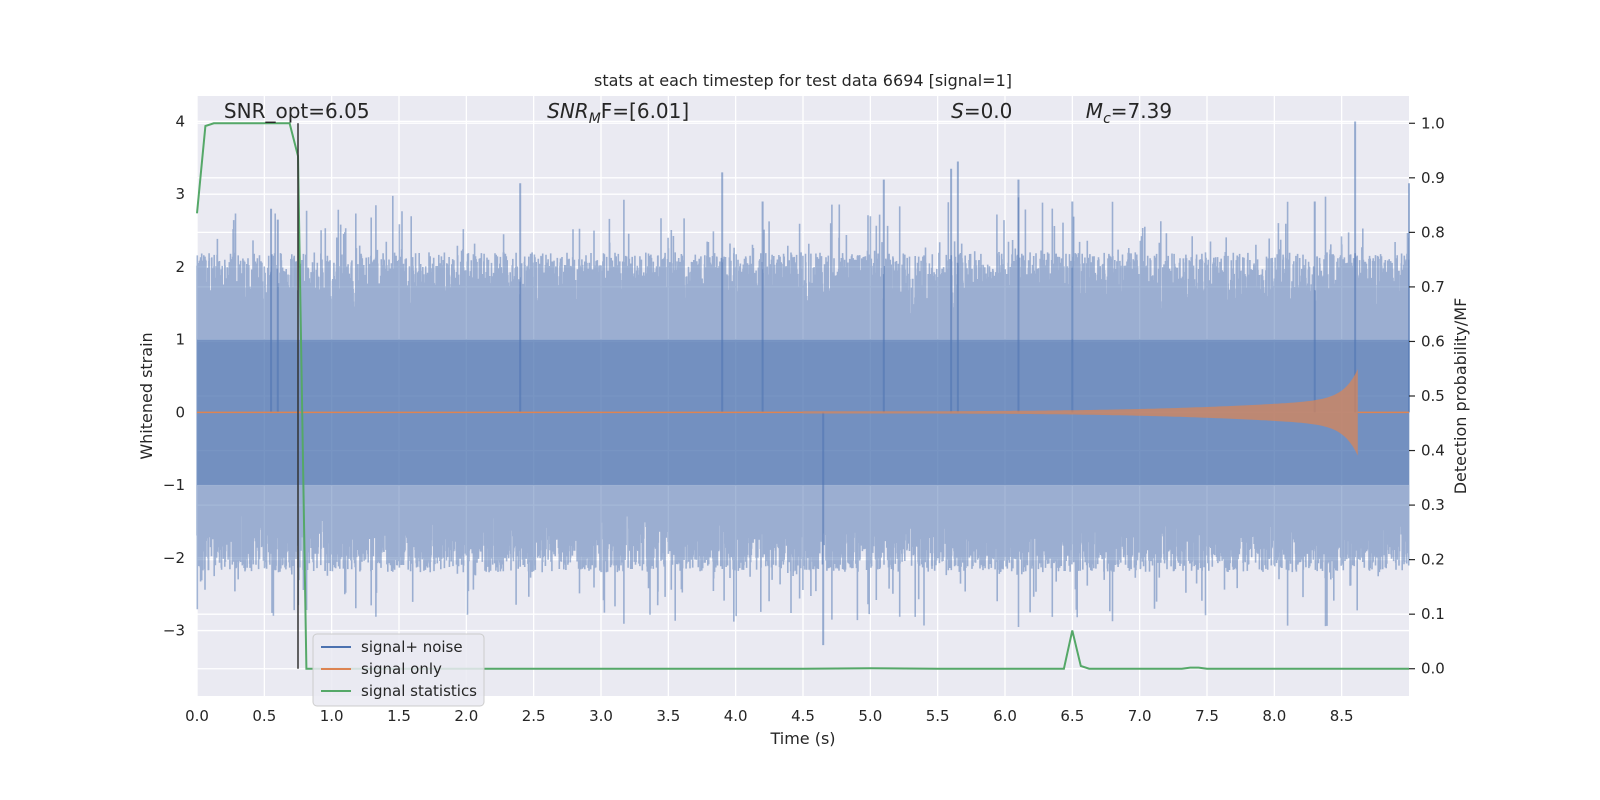  Describe the element at coordinates (618, 113) in the screenshot. I see `annotation-1: SNRMF=[6.01]` at that location.